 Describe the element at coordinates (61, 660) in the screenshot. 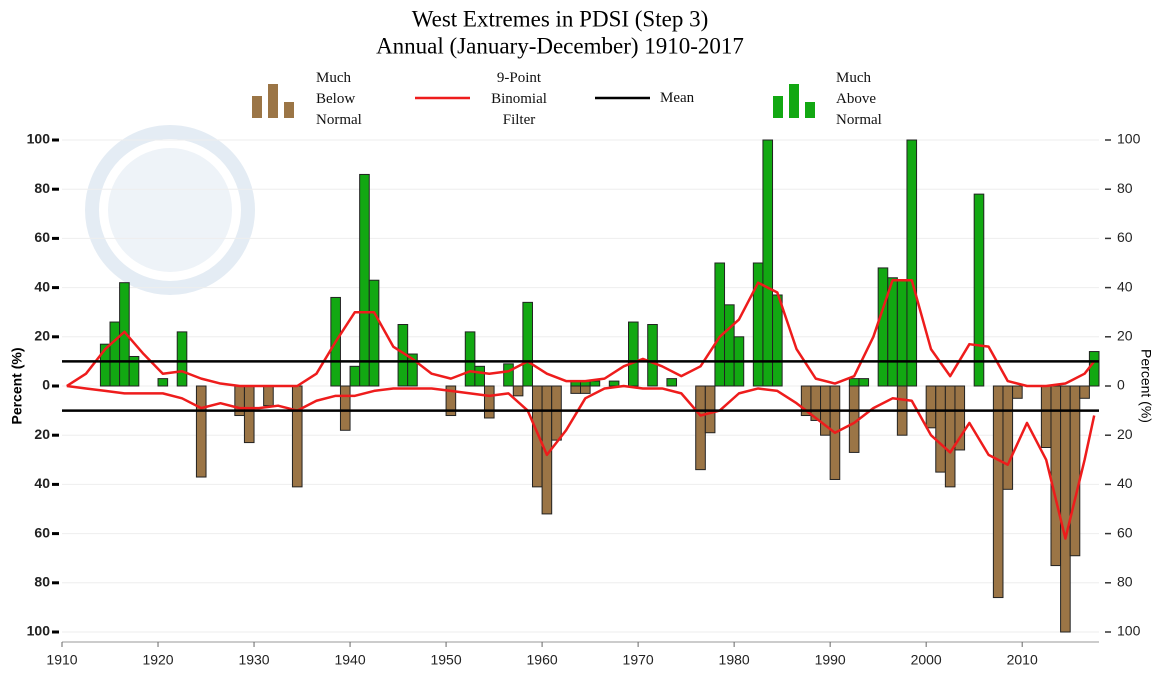

I see `x-tick-label: 1910` at that location.